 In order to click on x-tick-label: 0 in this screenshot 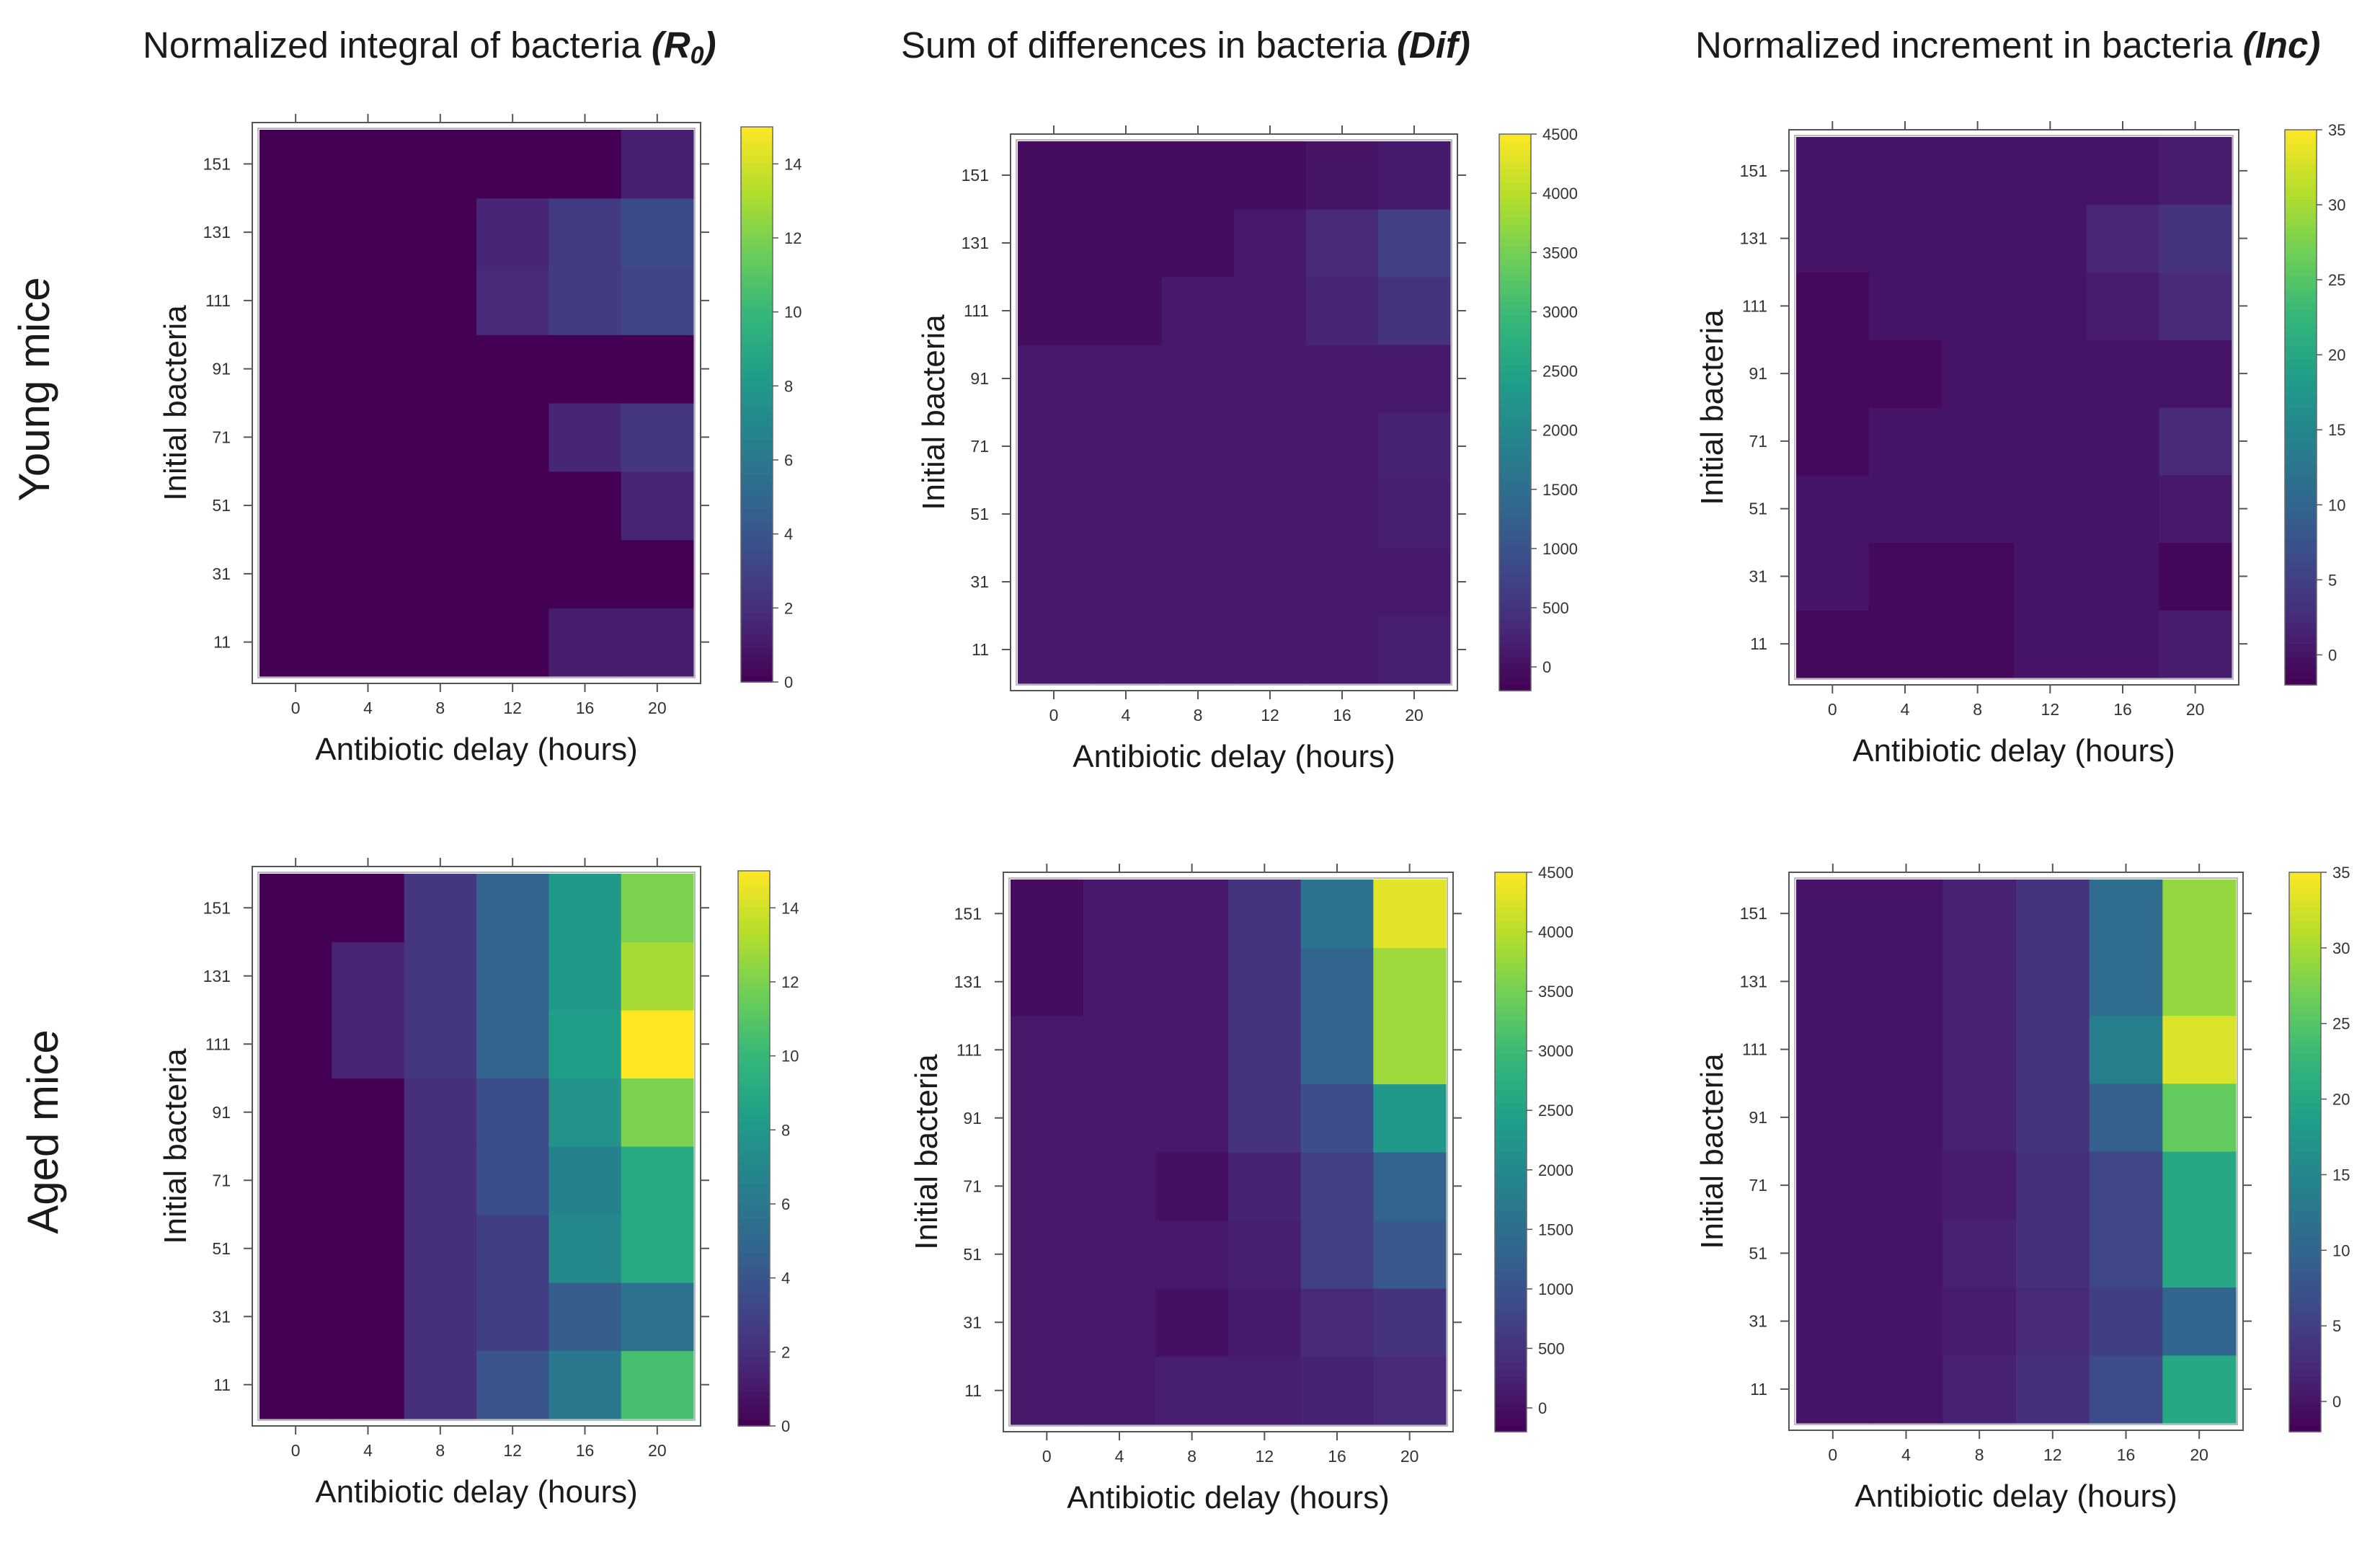, I will do `click(1047, 1456)`.